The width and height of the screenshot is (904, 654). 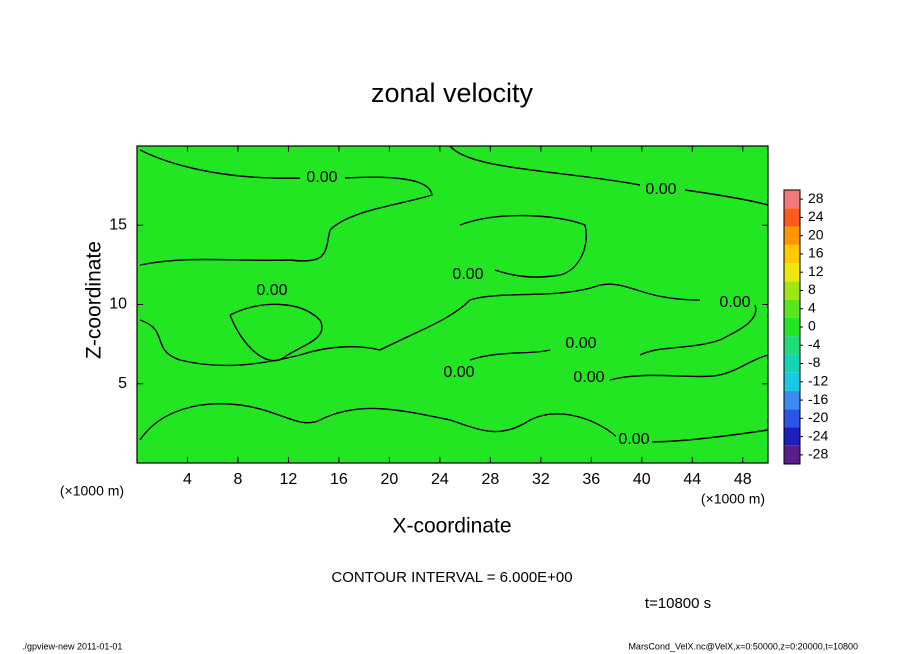 What do you see at coordinates (118, 304) in the screenshot?
I see `y-tick-label: 10` at bounding box center [118, 304].